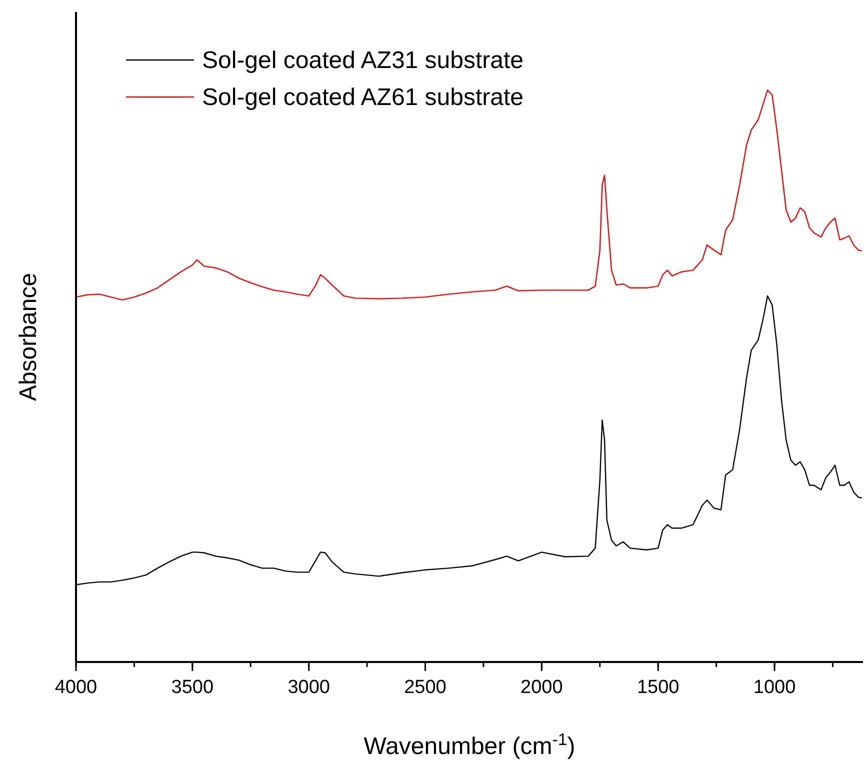 Image resolution: width=867 pixels, height=765 pixels. I want to click on x-tick-label: 2500, so click(425, 687).